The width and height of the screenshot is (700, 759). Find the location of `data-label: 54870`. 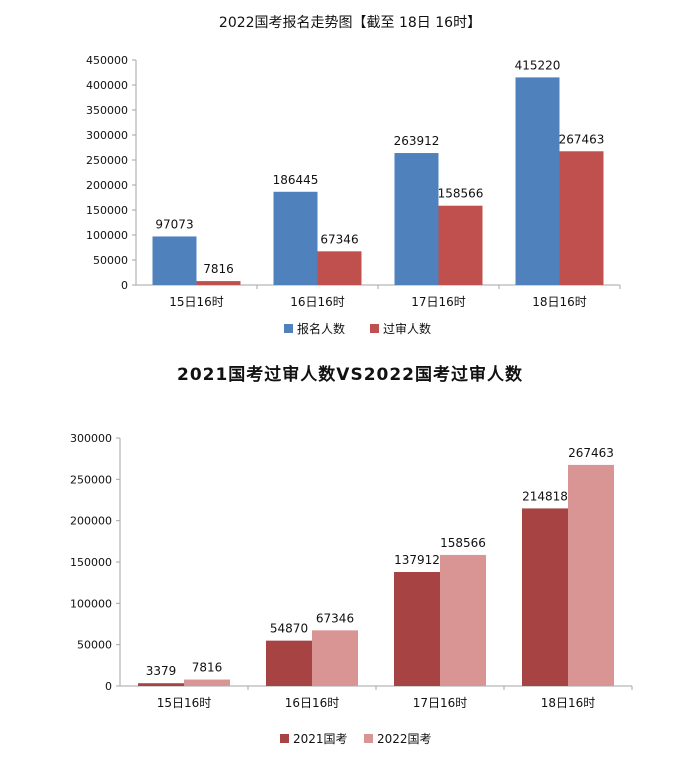

data-label: 54870 is located at coordinates (289, 629).